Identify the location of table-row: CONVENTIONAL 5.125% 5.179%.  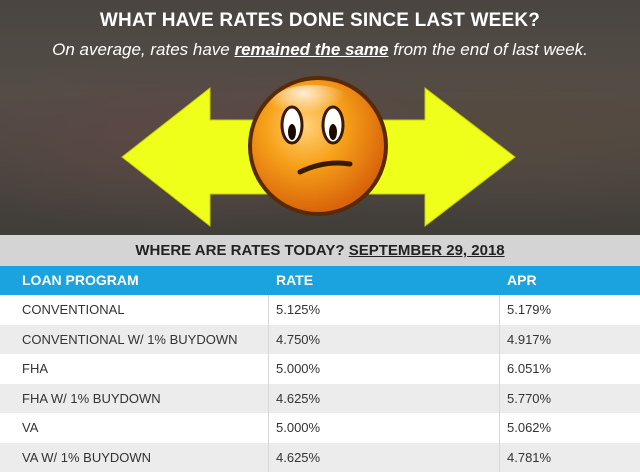
(320, 310).